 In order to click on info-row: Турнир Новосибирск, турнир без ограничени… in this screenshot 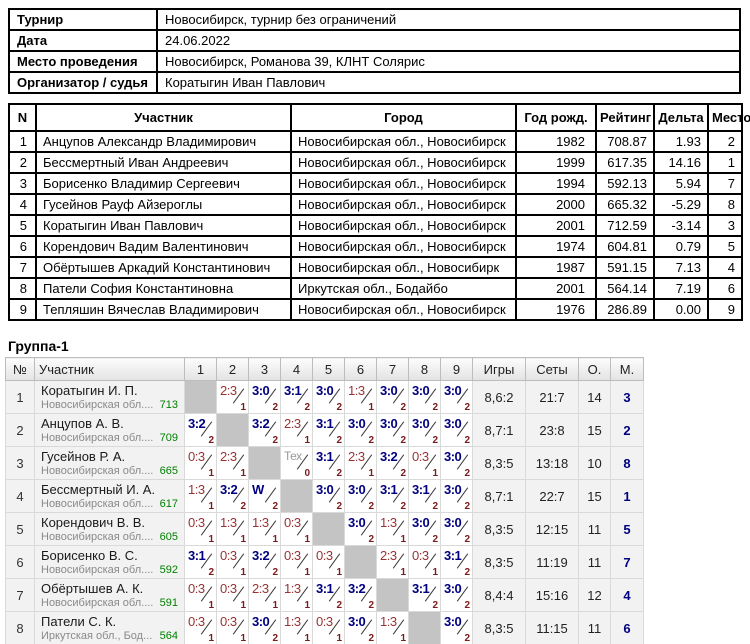, I will do `click(374, 19)`.